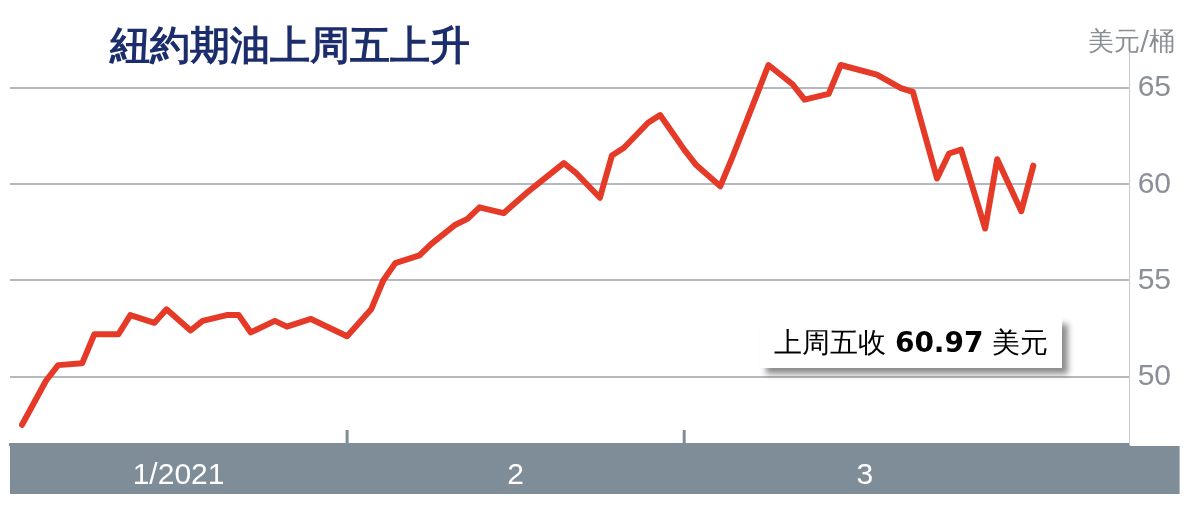 This screenshot has width=1189, height=516. I want to click on chart-title: 紐約期油上周五上升, so click(290, 45).